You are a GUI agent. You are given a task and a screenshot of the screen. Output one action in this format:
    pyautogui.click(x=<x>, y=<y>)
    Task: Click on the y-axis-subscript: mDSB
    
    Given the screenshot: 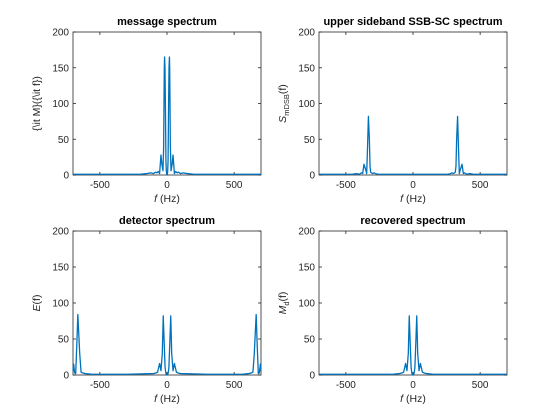 What is the action you would take?
    pyautogui.click(x=286, y=105)
    